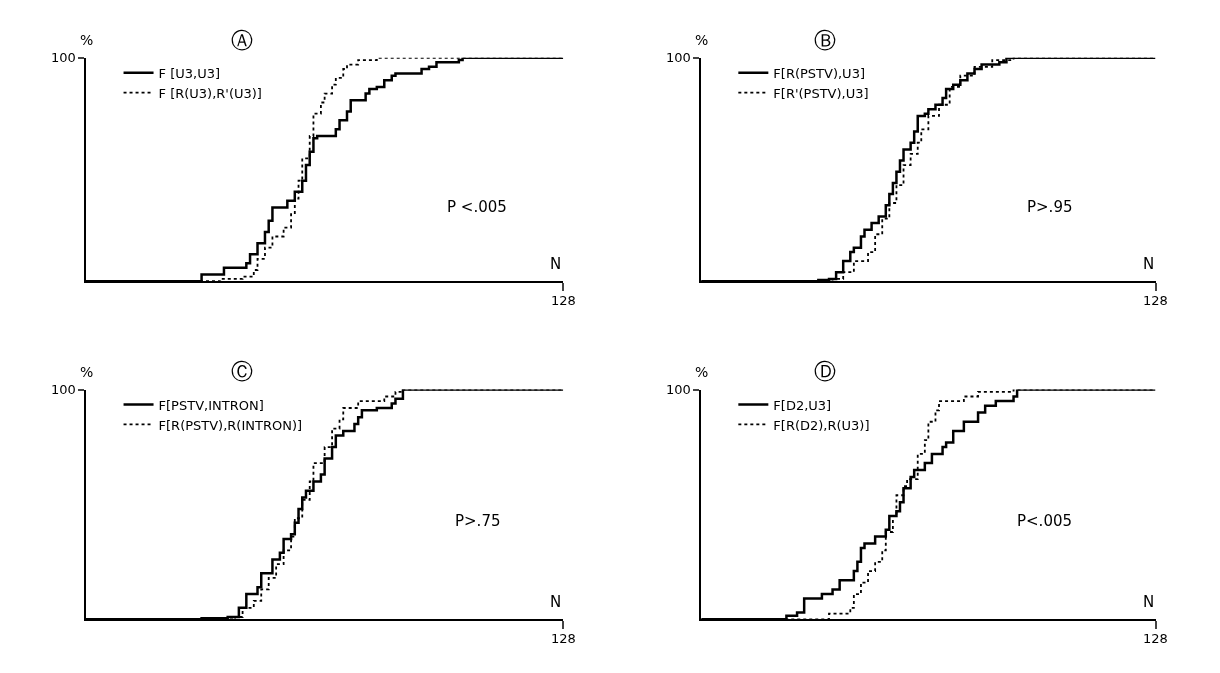  I want to click on legend-label: F[R(PSTV),R(INTRON)], so click(230, 425).